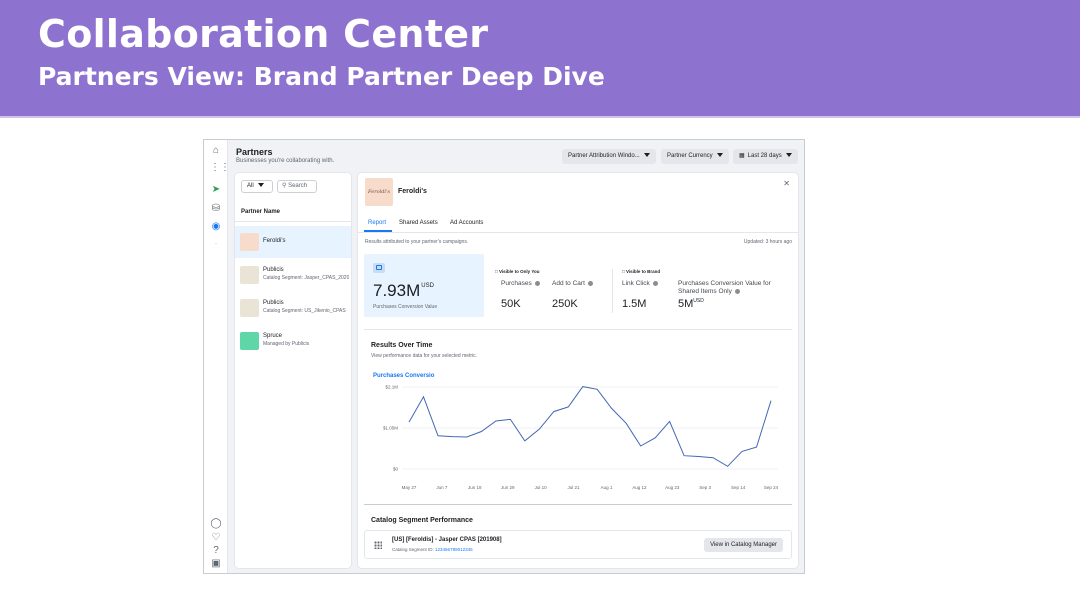 The width and height of the screenshot is (1080, 608). I want to click on x-tick-label: Jul 10, so click(541, 487).